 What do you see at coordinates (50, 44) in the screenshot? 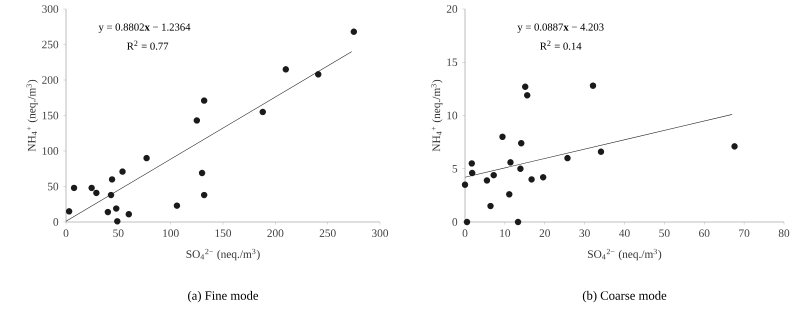
I see `y-tick-label: 250` at bounding box center [50, 44].